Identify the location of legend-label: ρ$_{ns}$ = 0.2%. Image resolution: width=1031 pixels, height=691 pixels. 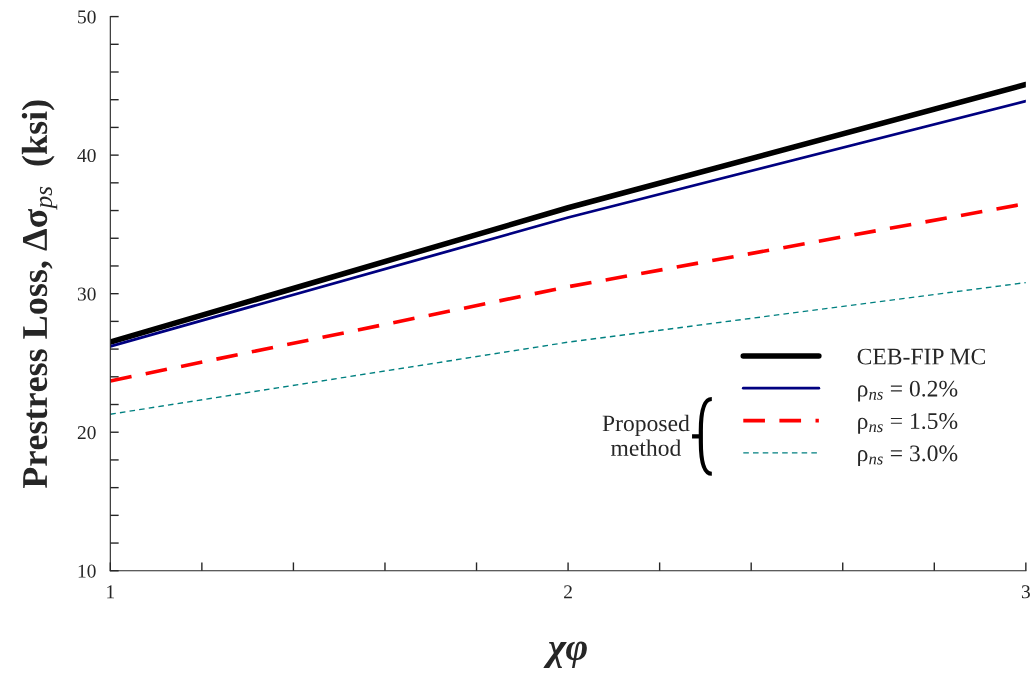
(908, 391).